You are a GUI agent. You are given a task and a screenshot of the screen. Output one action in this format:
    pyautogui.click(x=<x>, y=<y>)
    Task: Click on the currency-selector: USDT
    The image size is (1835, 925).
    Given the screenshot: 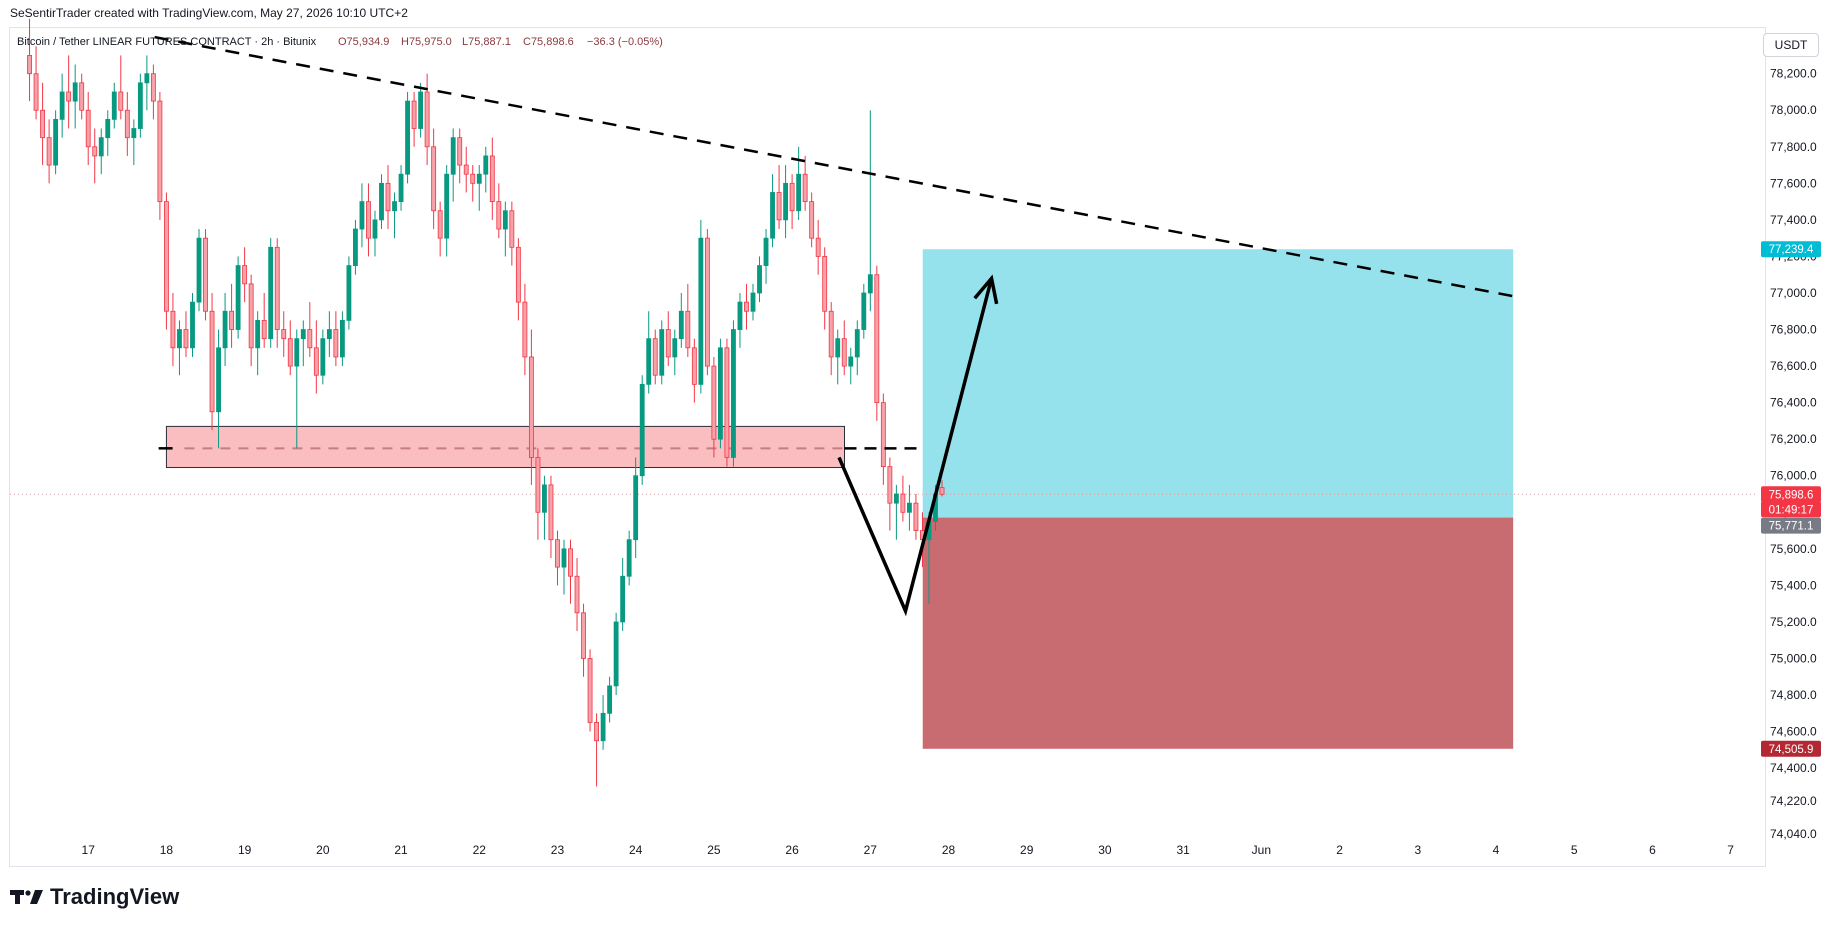 What is the action you would take?
    pyautogui.click(x=1791, y=45)
    